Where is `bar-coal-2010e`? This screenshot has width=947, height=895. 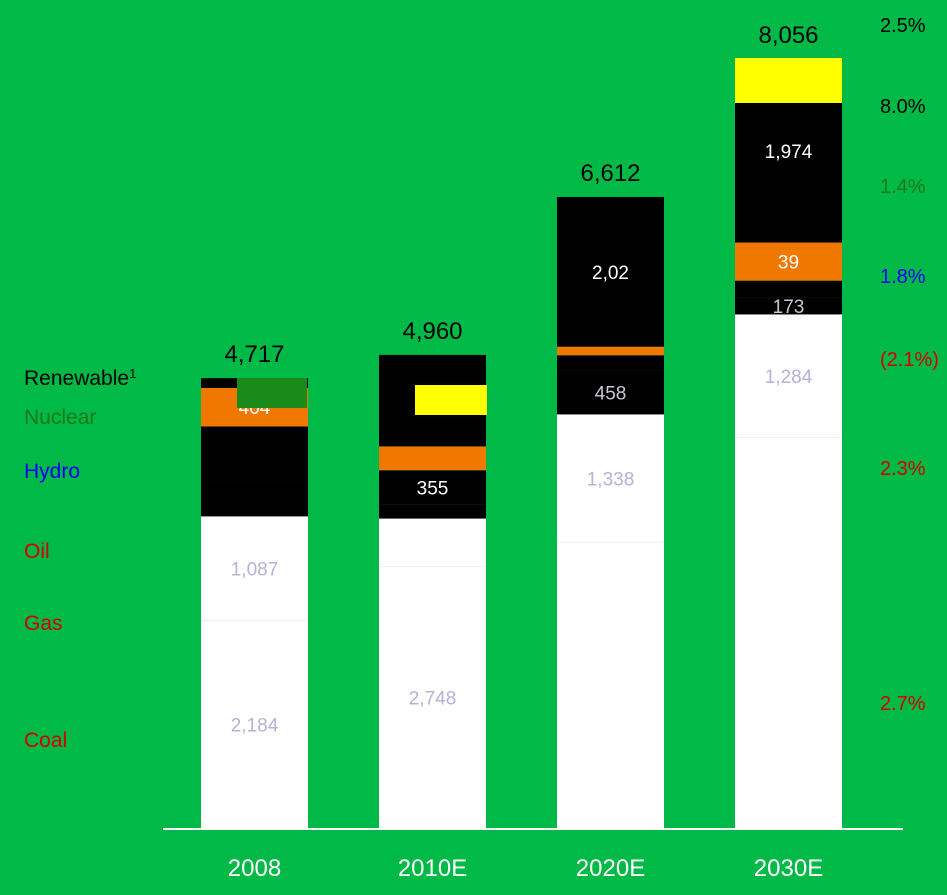 bar-coal-2010e is located at coordinates (432, 697).